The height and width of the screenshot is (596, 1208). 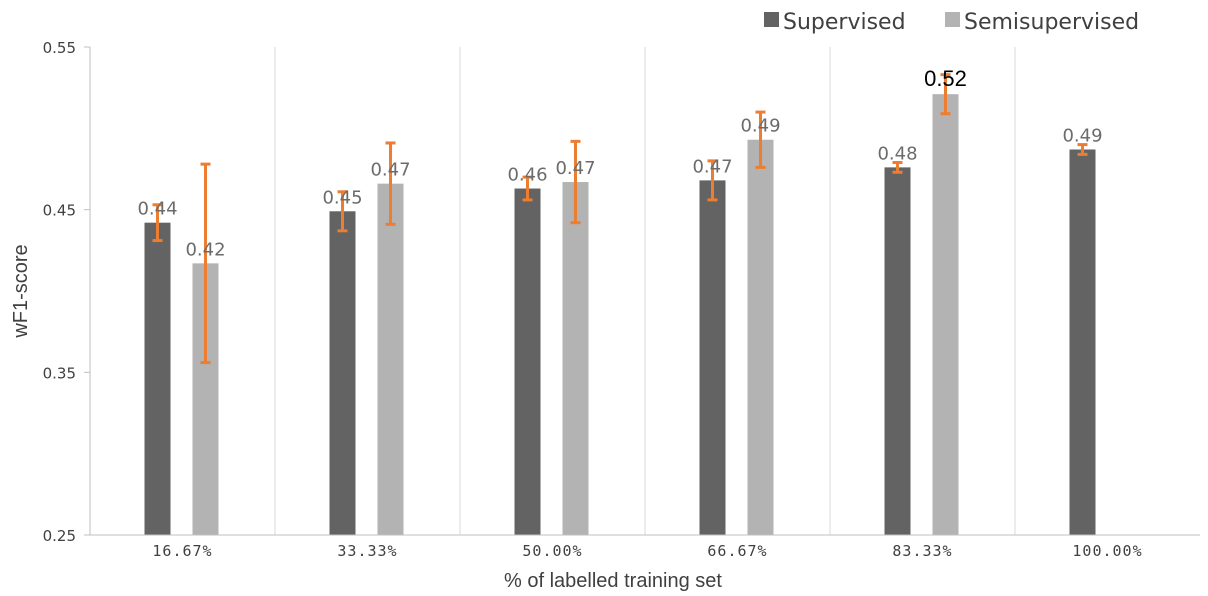 What do you see at coordinates (59, 536) in the screenshot?
I see `y-tick-label: 0.25` at bounding box center [59, 536].